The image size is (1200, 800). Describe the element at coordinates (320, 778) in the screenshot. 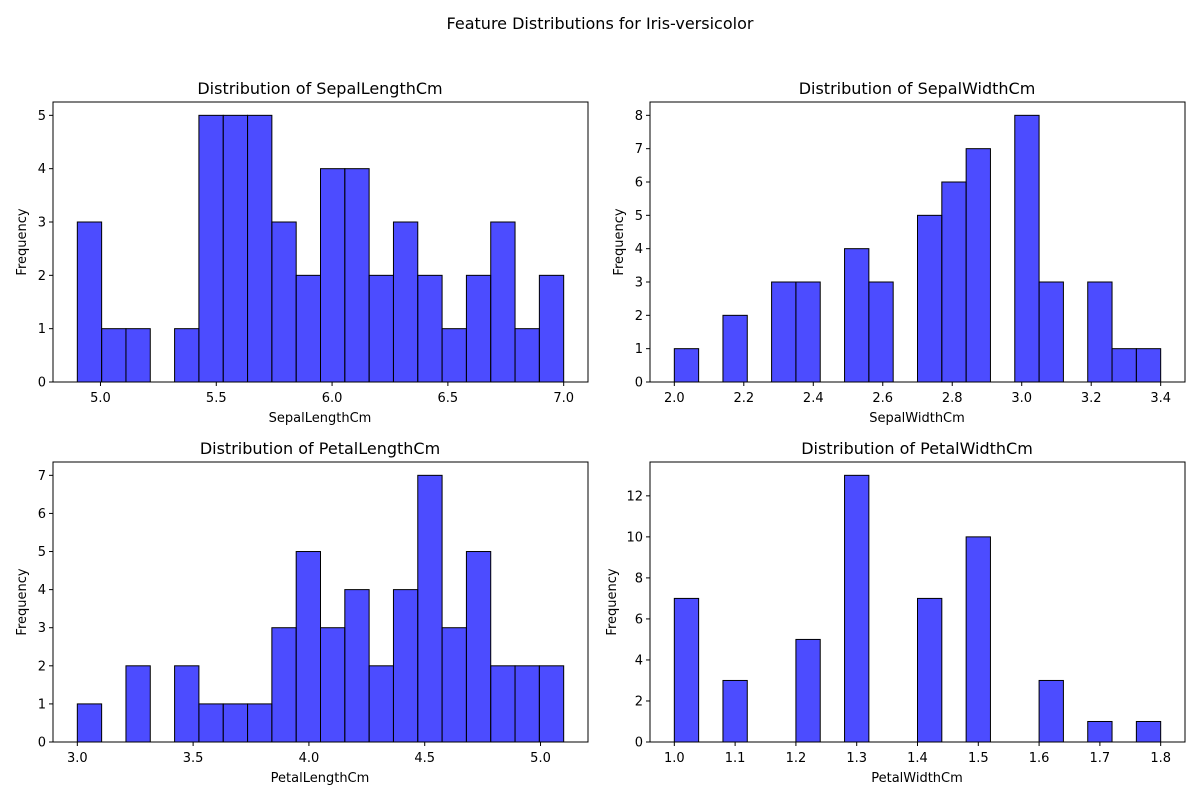

I see `x-axis-label: PetalLengthCm` at that location.